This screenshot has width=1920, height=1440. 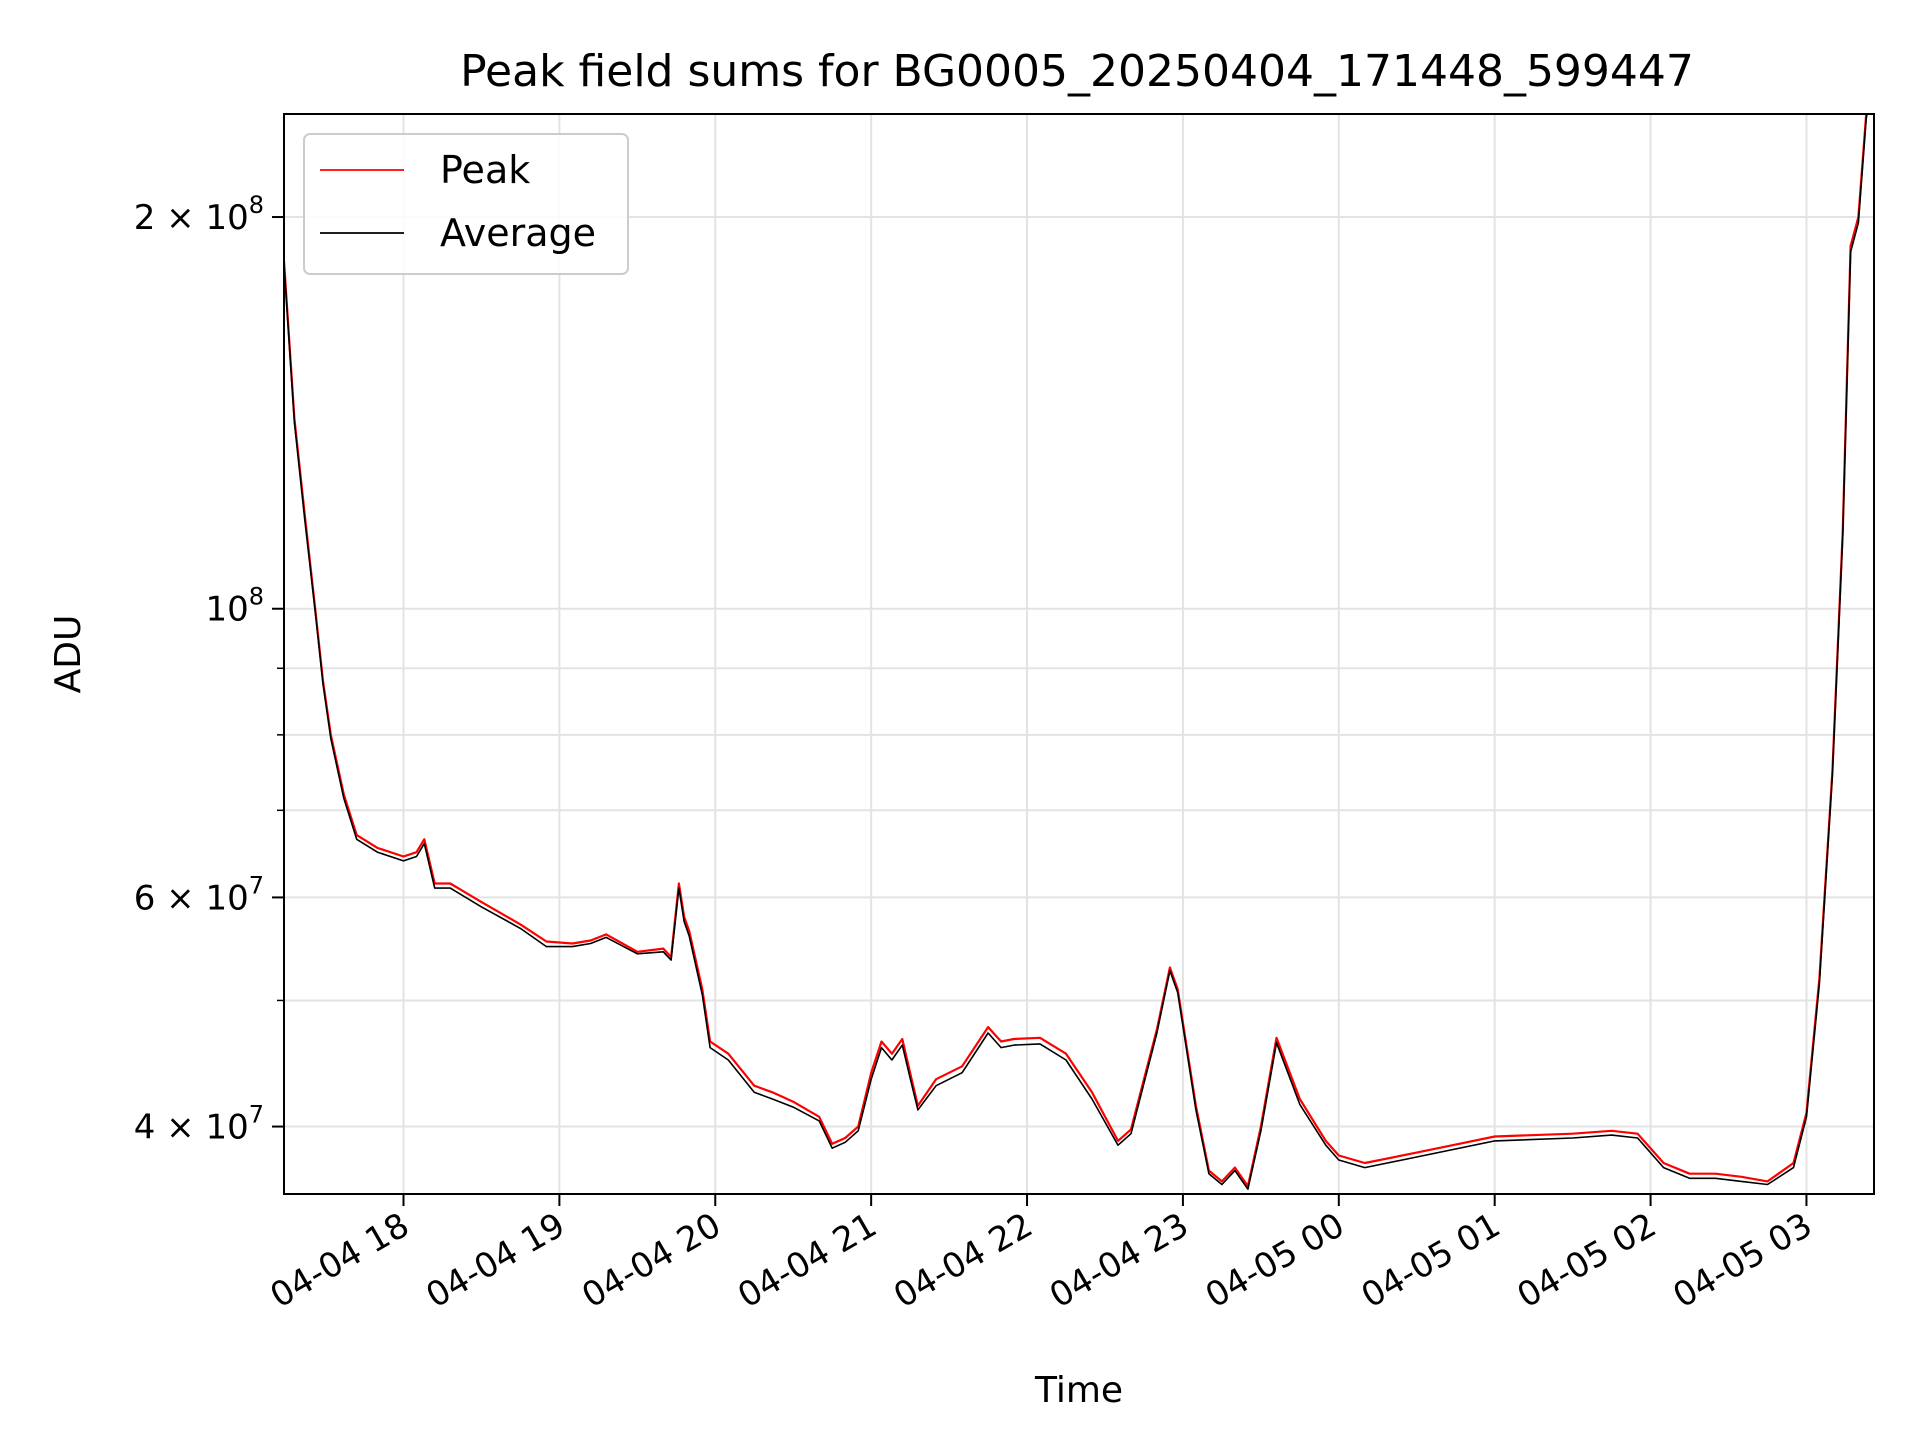 What do you see at coordinates (68, 654) in the screenshot?
I see `y-axis-label: ADU` at bounding box center [68, 654].